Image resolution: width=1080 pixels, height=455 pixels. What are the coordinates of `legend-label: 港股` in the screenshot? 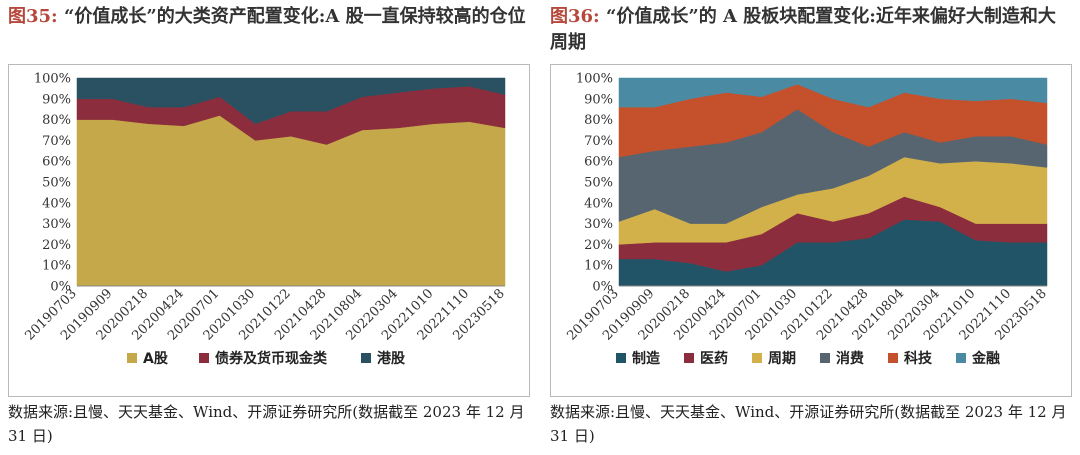 It's located at (391, 358).